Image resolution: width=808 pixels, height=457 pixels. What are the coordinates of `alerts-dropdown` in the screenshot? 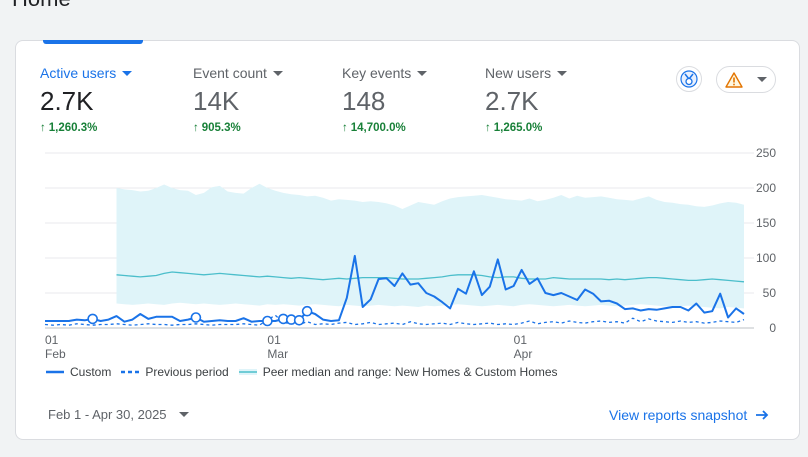 It's located at (746, 79).